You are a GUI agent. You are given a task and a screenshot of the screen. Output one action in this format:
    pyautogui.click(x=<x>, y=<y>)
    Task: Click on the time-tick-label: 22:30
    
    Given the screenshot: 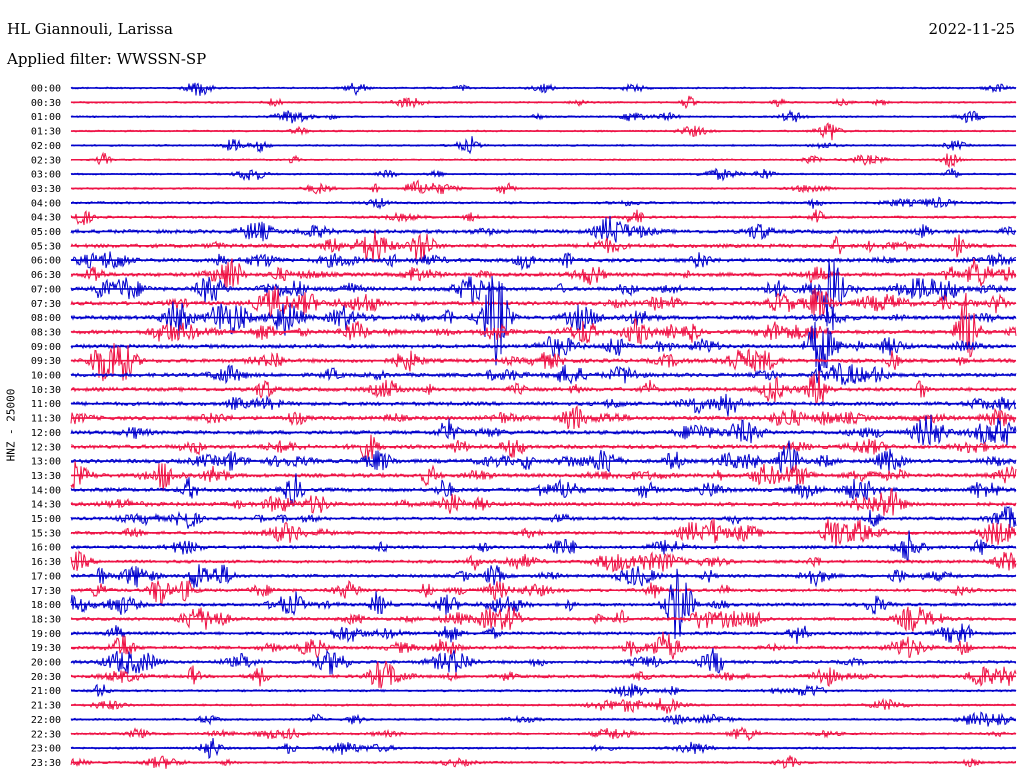 What is the action you would take?
    pyautogui.click(x=46, y=734)
    